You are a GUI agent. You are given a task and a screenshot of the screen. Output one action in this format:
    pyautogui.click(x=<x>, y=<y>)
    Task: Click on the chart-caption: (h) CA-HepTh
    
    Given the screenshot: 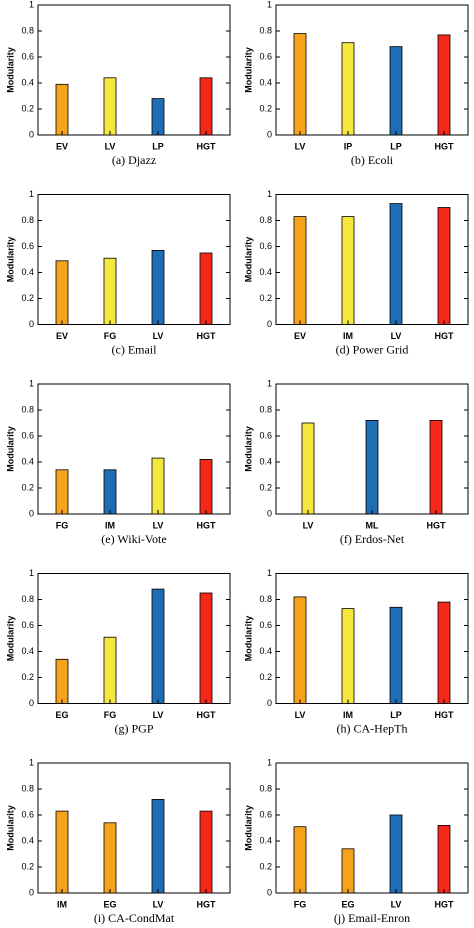 What is the action you would take?
    pyautogui.click(x=372, y=728)
    